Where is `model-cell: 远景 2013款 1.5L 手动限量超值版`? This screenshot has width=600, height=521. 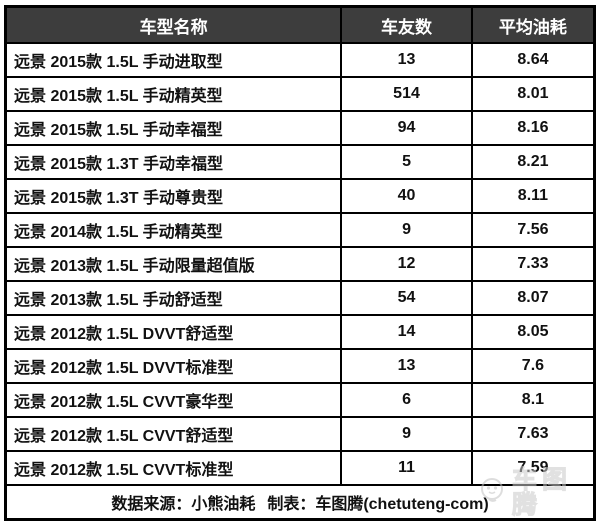 model-cell: 远景 2013款 1.5L 手动限量超值版 is located at coordinates (173, 264).